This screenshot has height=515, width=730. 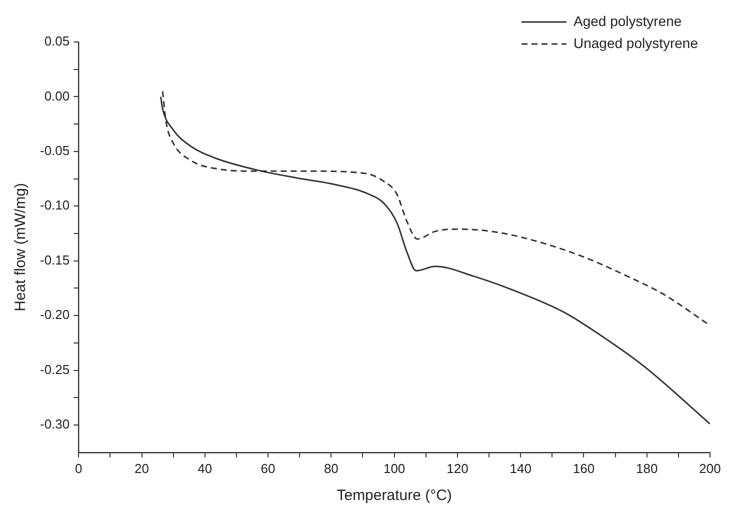 I want to click on legend-label: Unaged polystyrene, so click(x=635, y=42).